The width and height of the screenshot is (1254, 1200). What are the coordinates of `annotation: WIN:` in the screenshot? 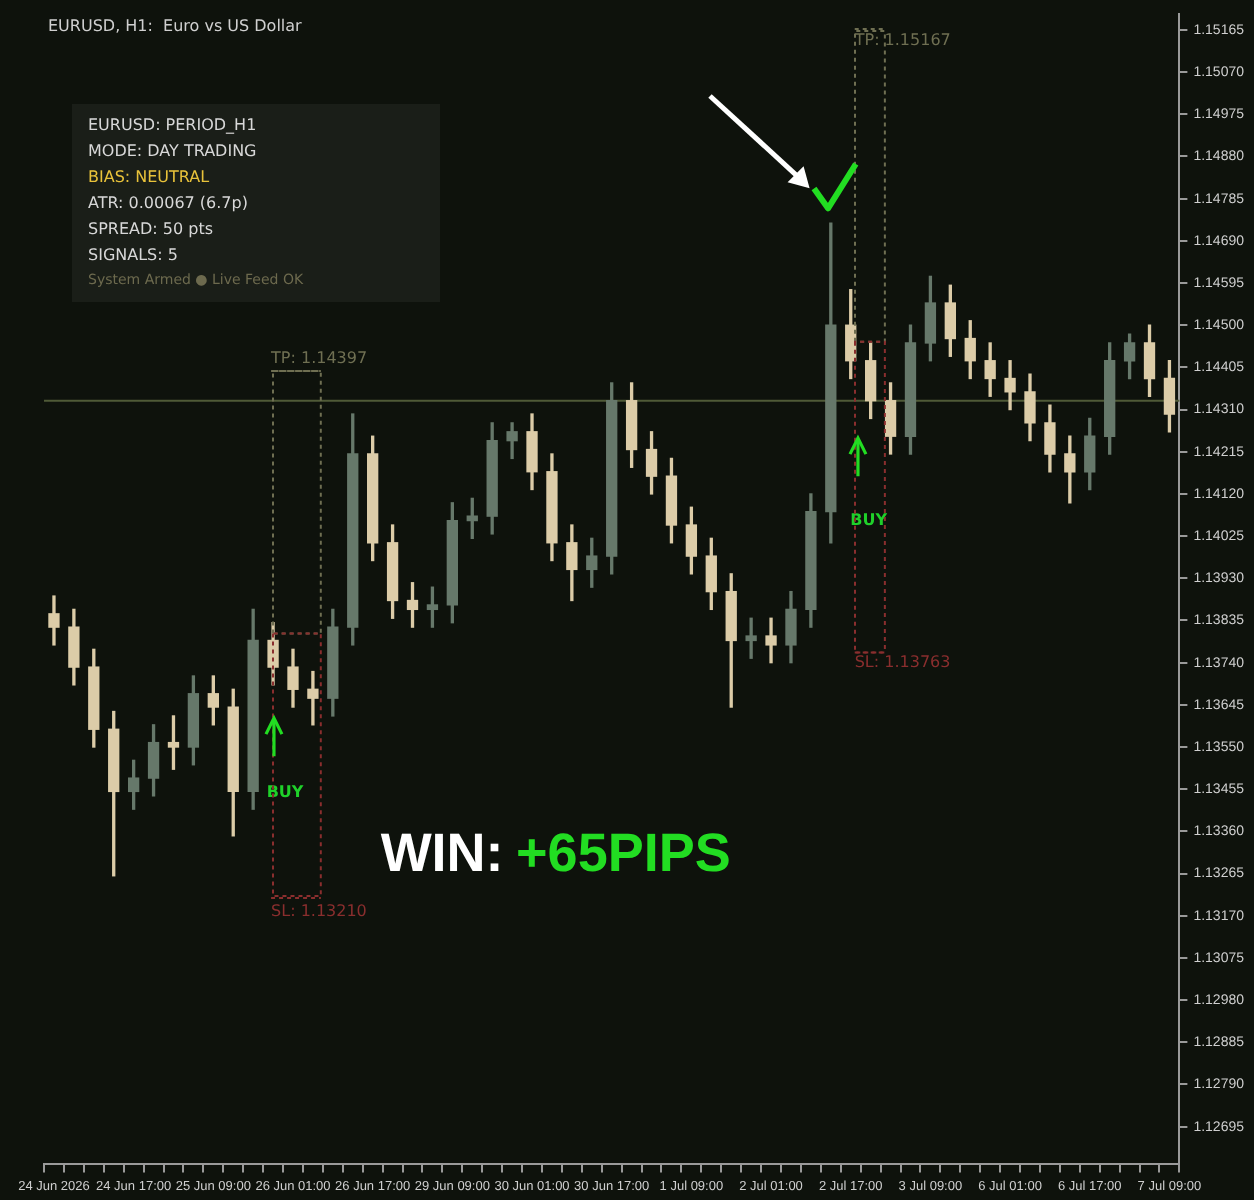 It's located at (442, 853).